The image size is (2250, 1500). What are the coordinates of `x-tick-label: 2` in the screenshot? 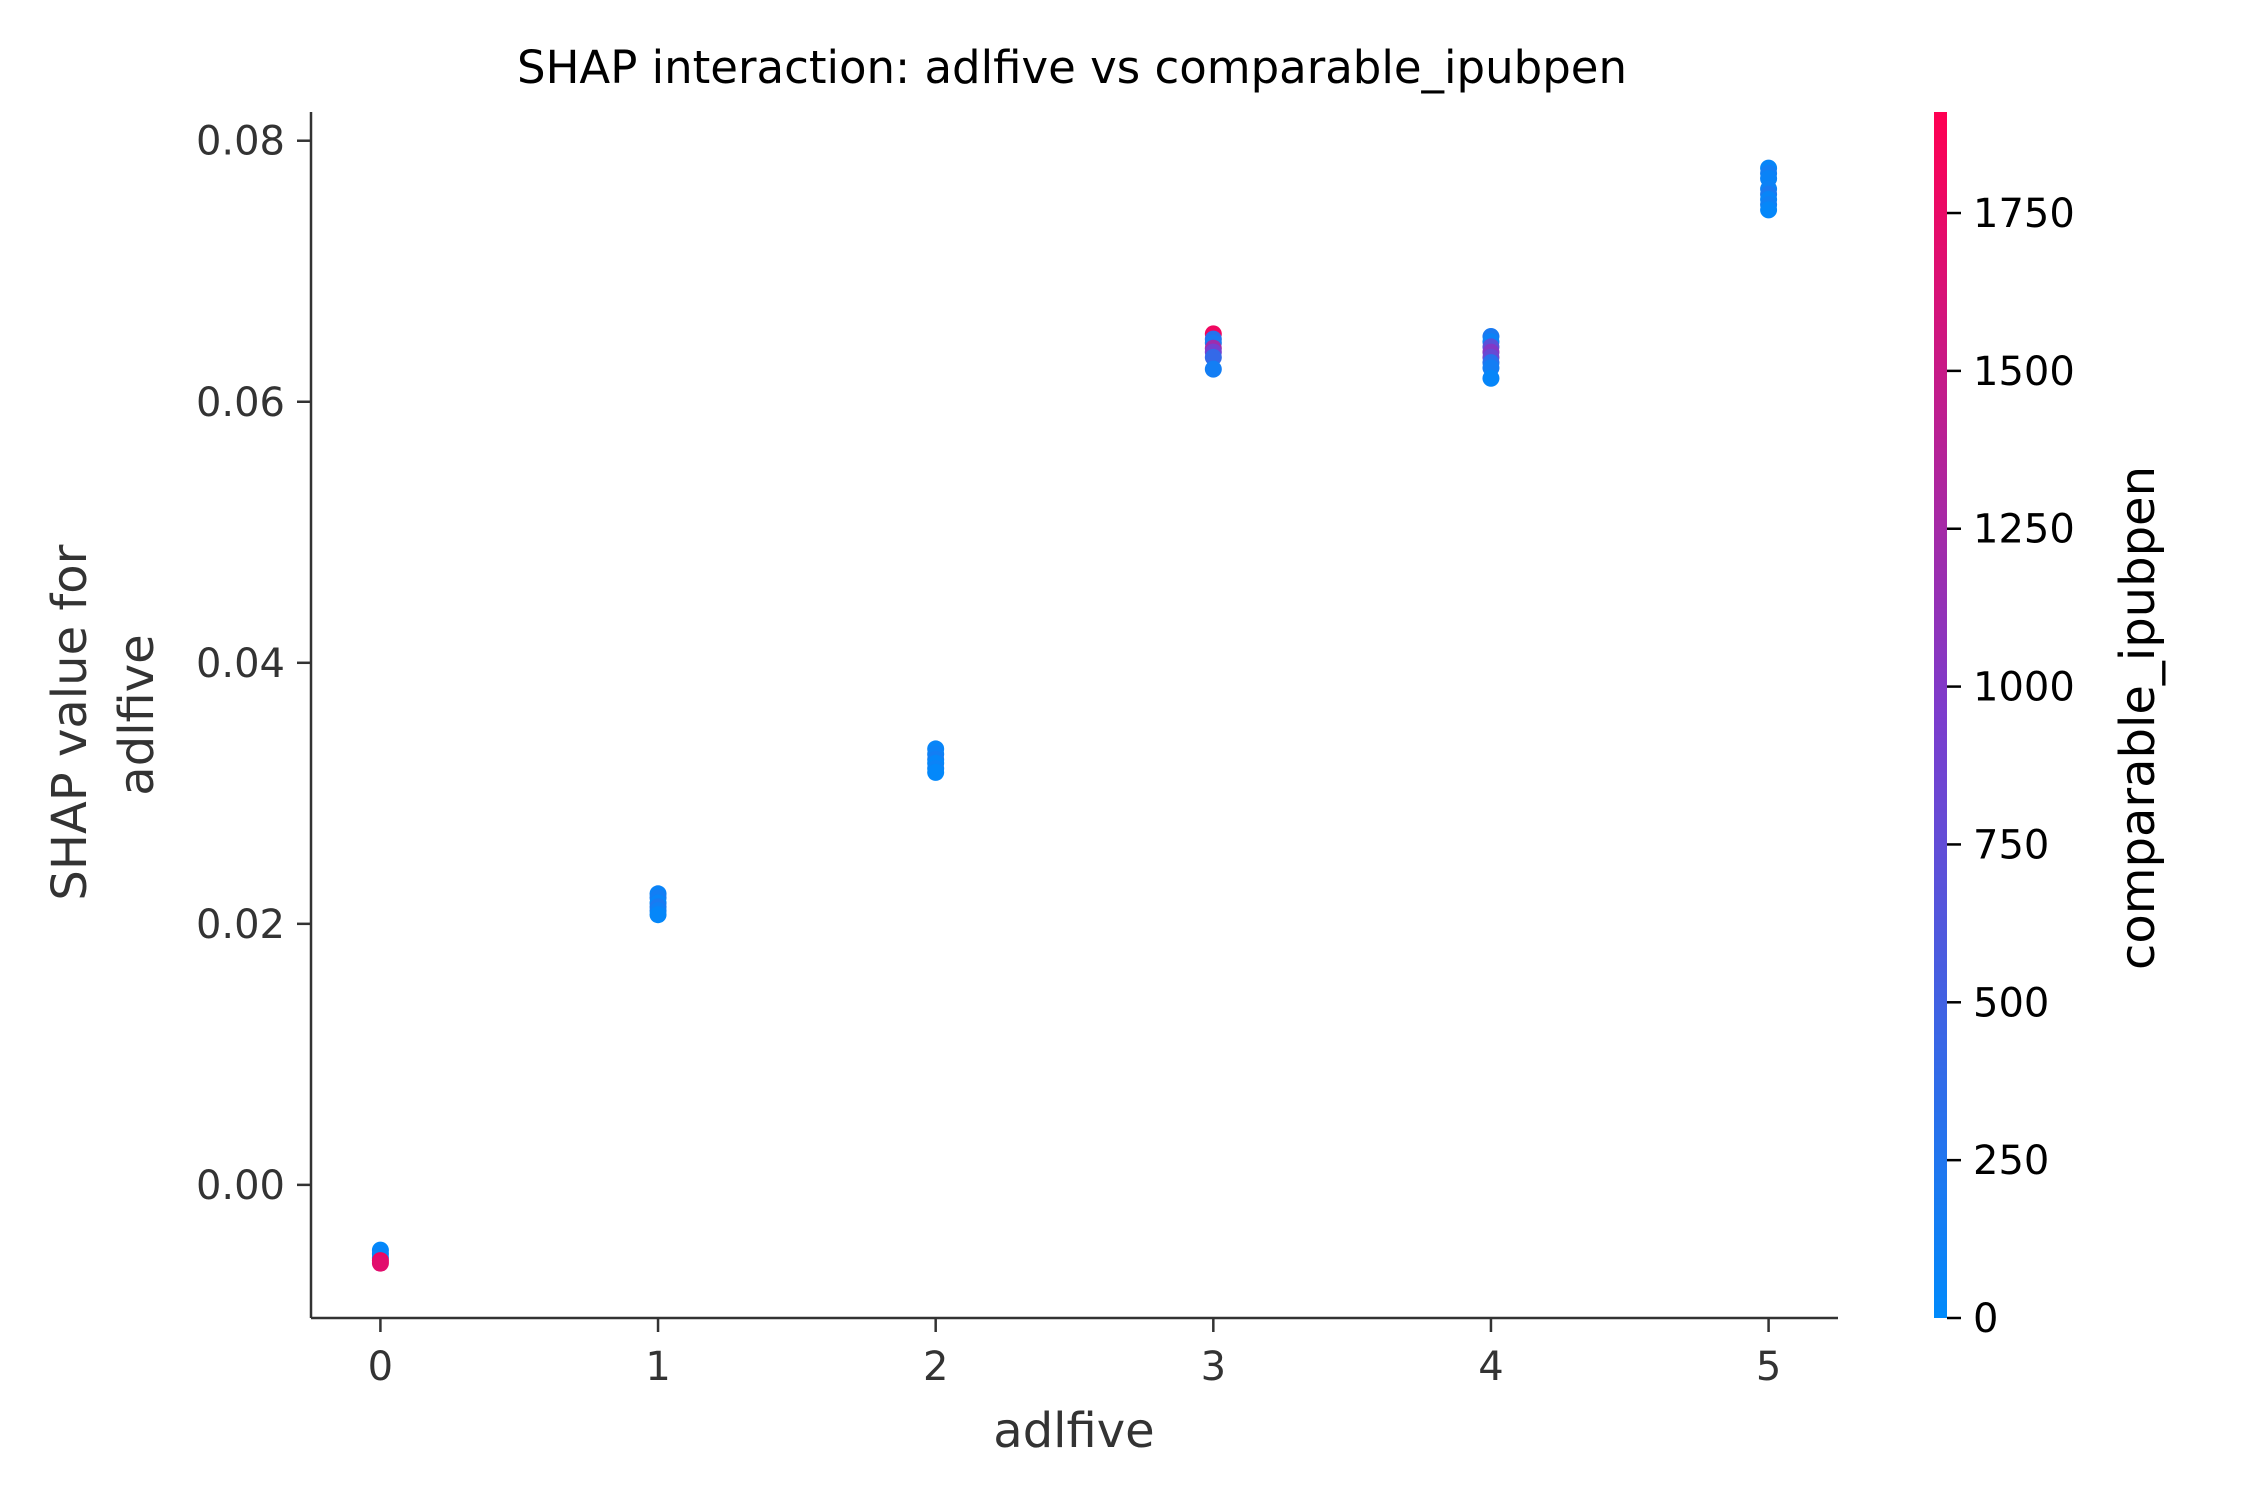 It's located at (935, 1367).